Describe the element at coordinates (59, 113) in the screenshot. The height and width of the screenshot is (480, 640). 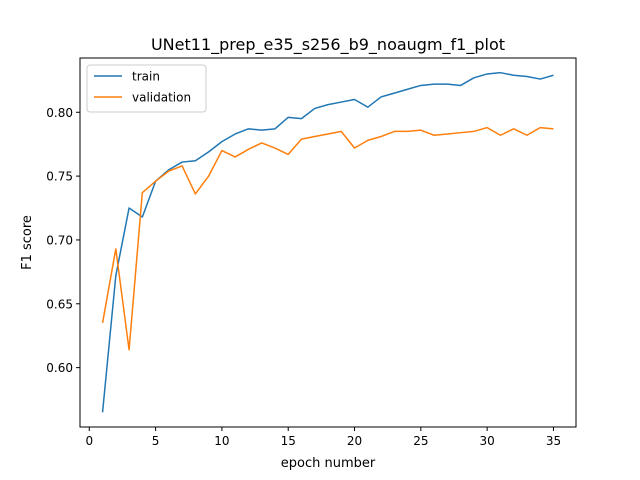
I see `y-tick-label: 0.80` at that location.